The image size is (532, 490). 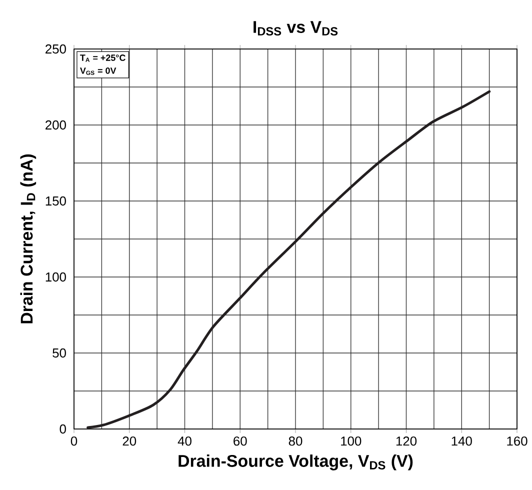 I want to click on x-tick-label: 40, so click(x=185, y=441).